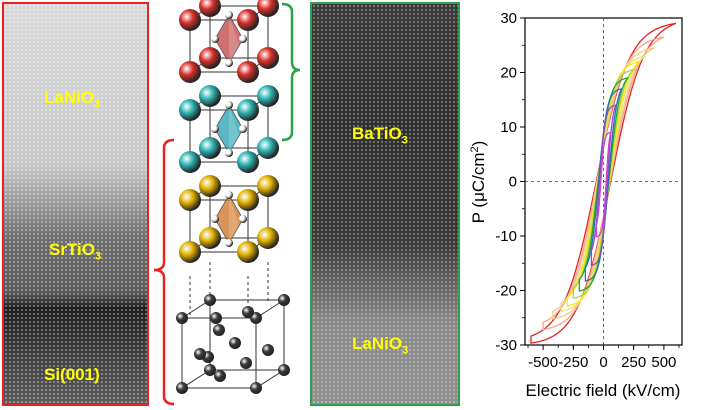 This screenshot has height=410, width=726. What do you see at coordinates (229, 219) in the screenshot?
I see `srtio3-cell` at bounding box center [229, 219].